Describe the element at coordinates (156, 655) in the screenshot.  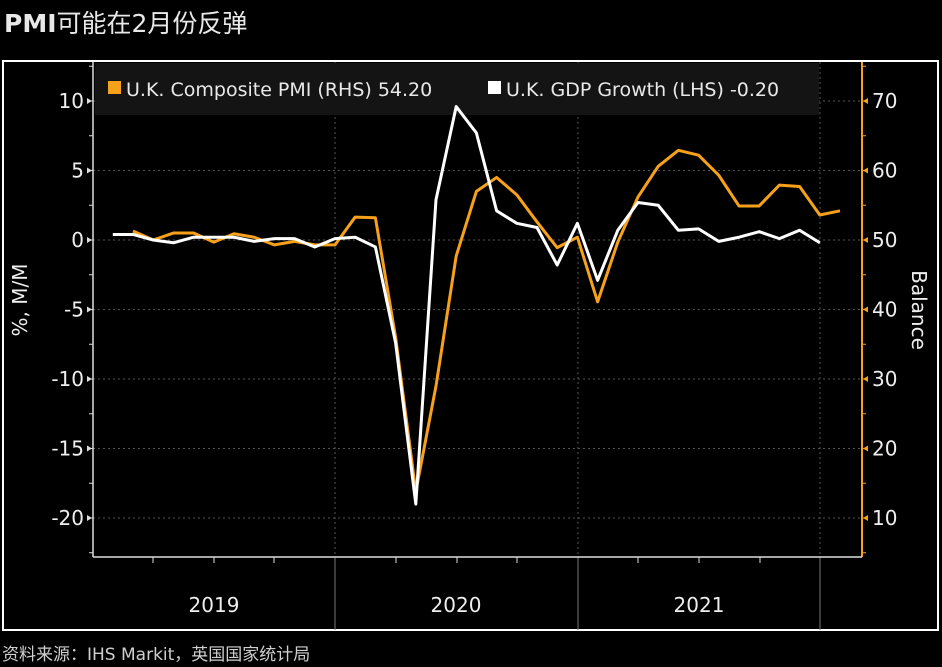
I see `source-note: 资料来源：IHS Markit，英国国家统计局` at that location.